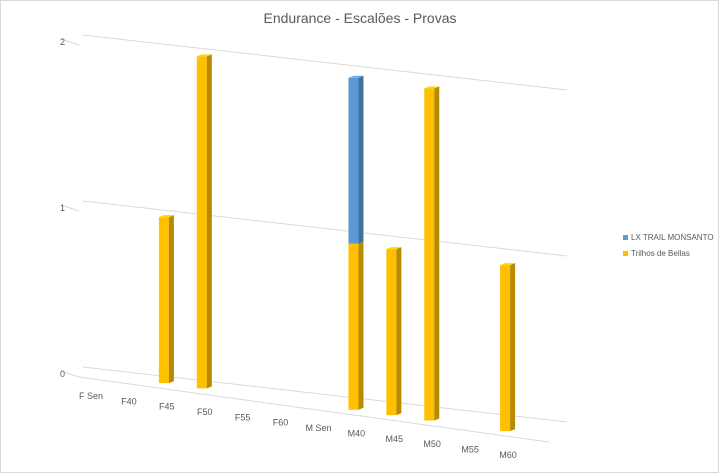 This screenshot has height=474, width=719. Describe the element at coordinates (62, 42) in the screenshot. I see `y-tick-label: 2` at that location.